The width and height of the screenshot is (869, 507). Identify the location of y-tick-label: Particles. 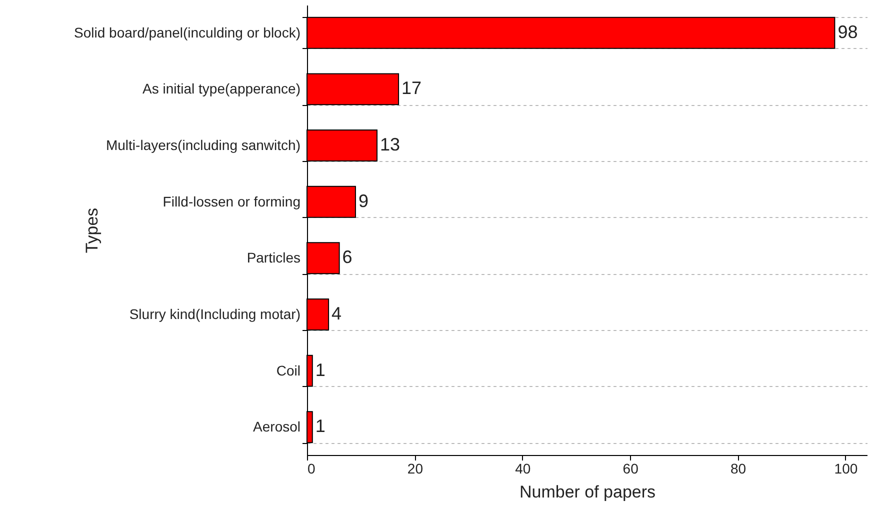
(273, 258).